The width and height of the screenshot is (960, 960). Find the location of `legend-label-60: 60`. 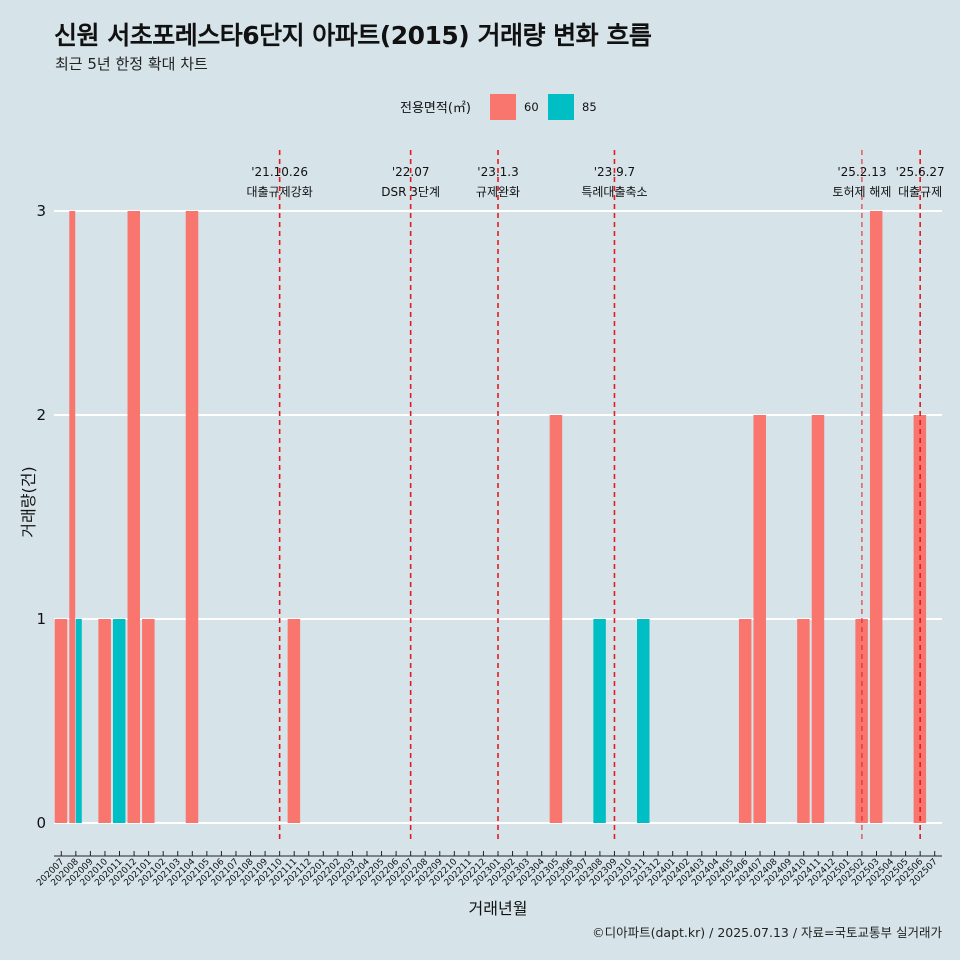

legend-label-60: 60 is located at coordinates (531, 107).